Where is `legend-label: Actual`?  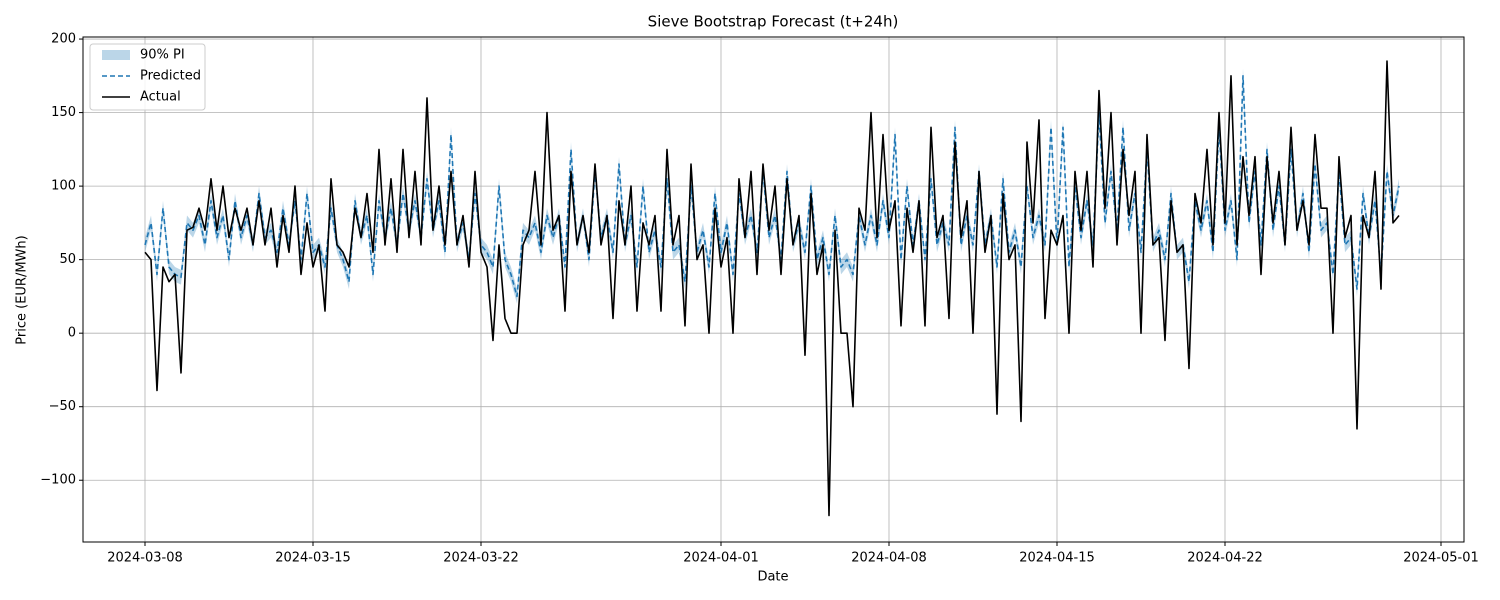
legend-label: Actual is located at coordinates (160, 97).